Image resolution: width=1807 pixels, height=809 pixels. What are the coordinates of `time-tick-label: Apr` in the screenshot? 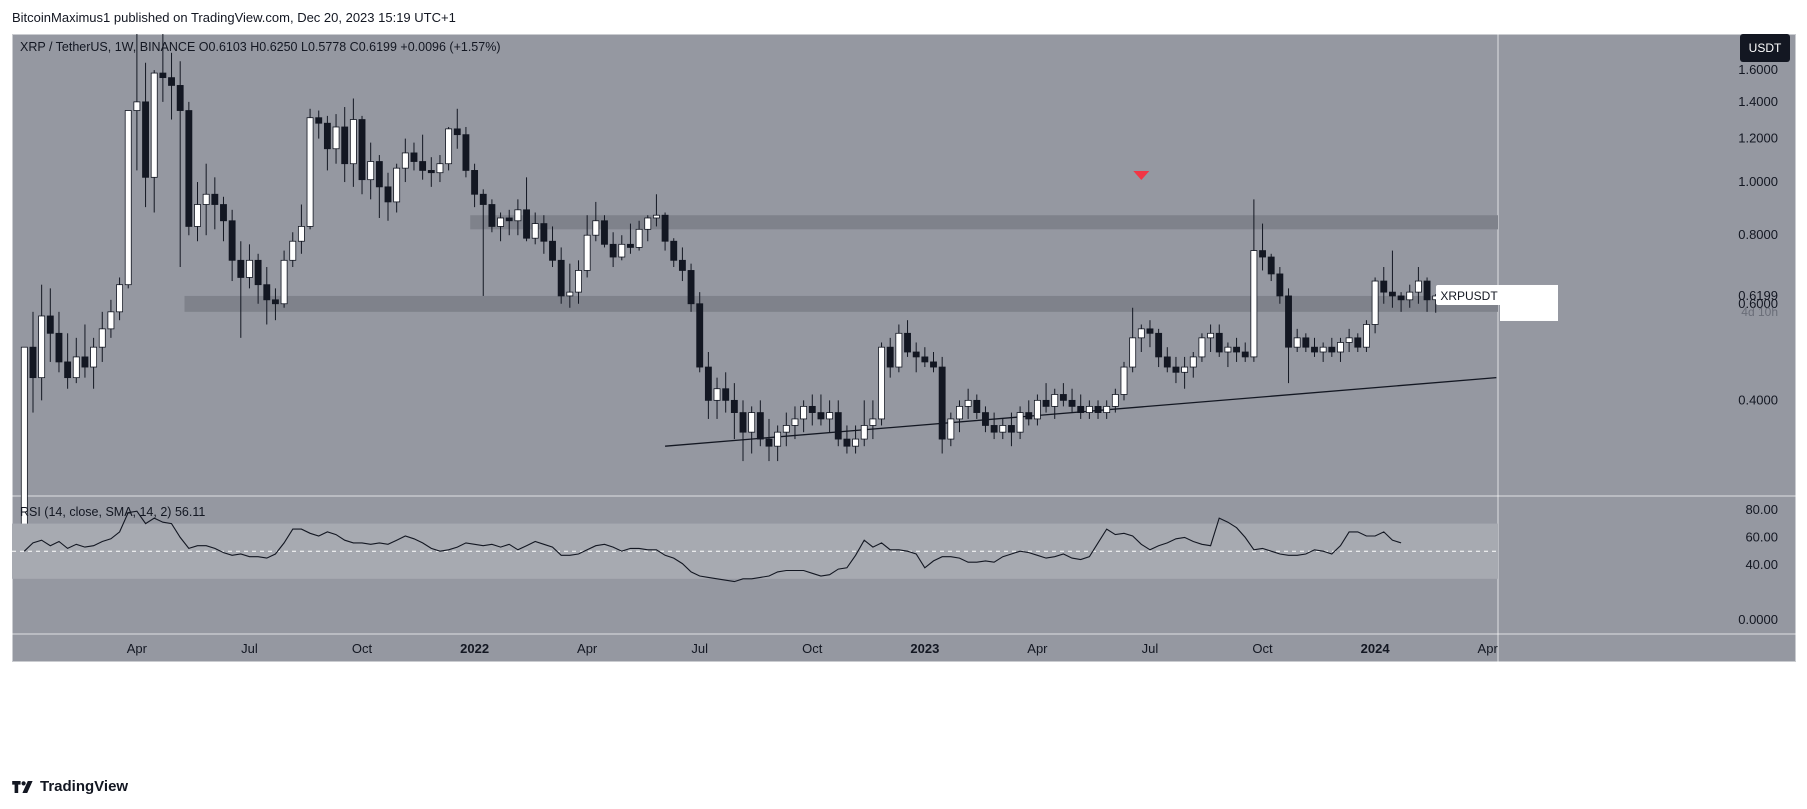 It's located at (587, 648).